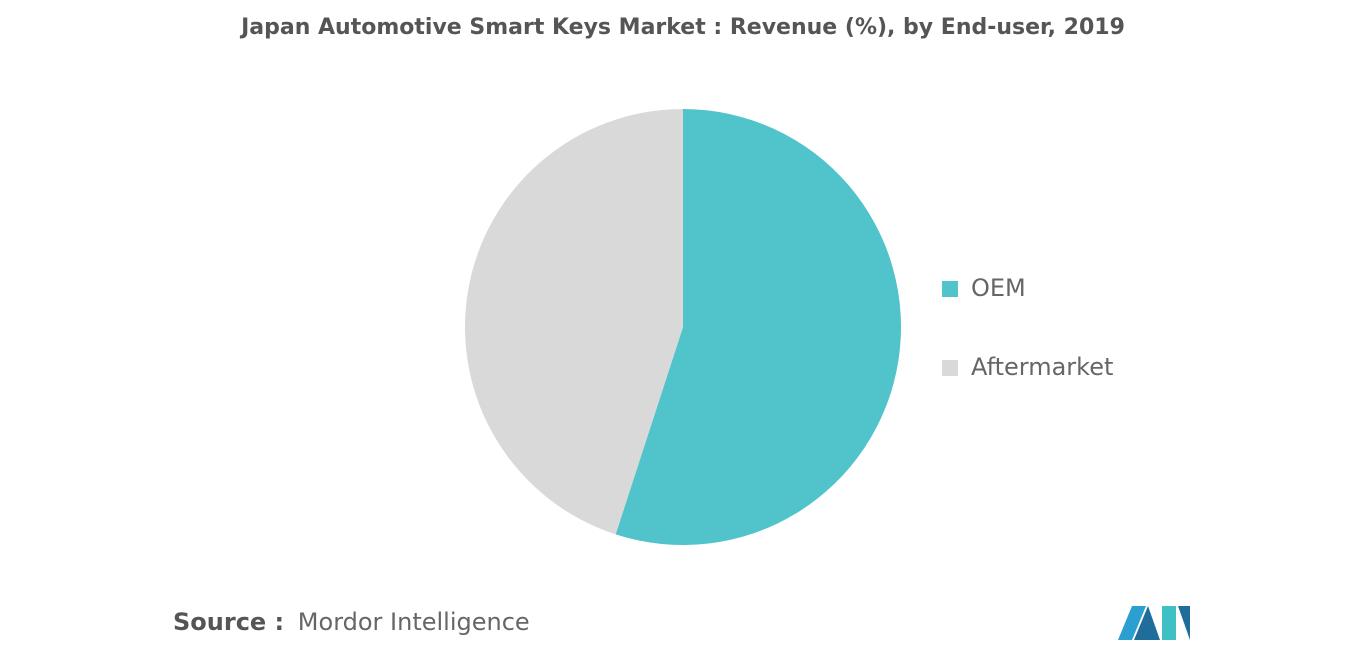 Image resolution: width=1366 pixels, height=655 pixels. Describe the element at coordinates (1154, 623) in the screenshot. I see `logo` at that location.